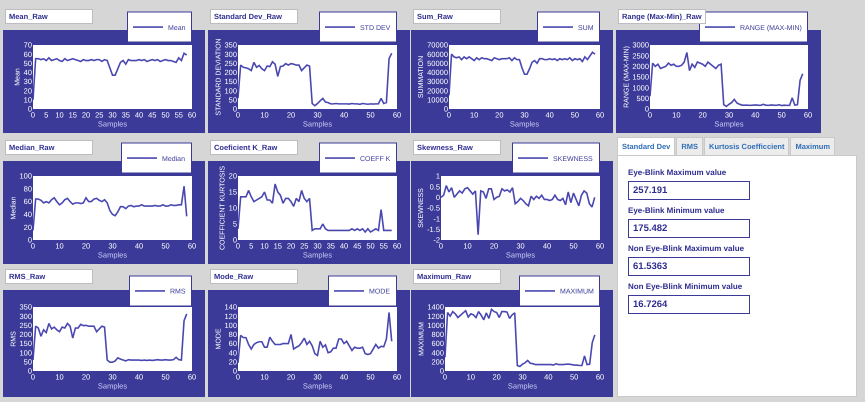 The image size is (865, 402). Describe the element at coordinates (678, 172) in the screenshot. I see `text: Eye-Blink Maximum value` at that location.